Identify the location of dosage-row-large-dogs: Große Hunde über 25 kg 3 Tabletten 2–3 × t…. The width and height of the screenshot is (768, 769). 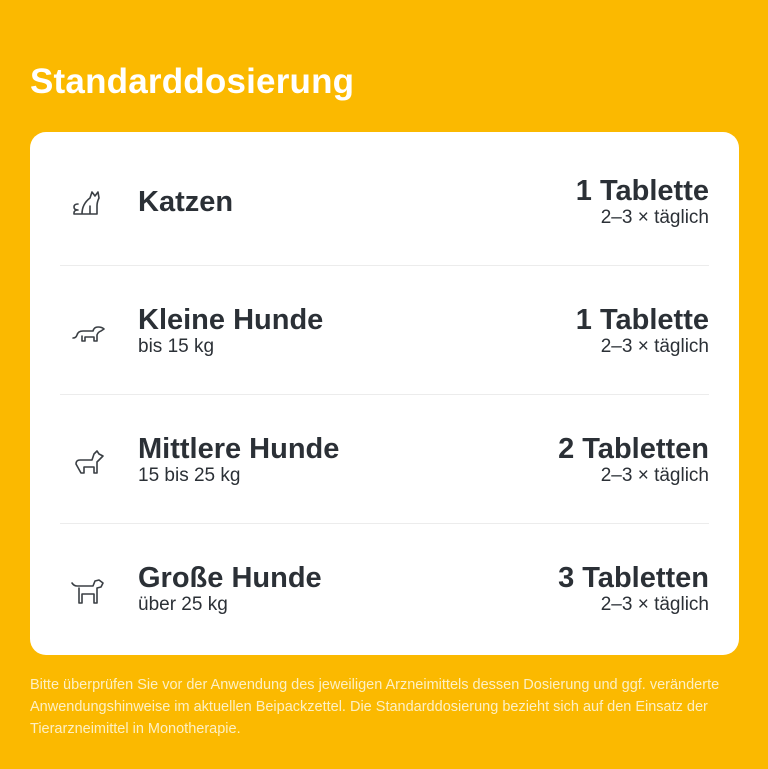
(384, 588).